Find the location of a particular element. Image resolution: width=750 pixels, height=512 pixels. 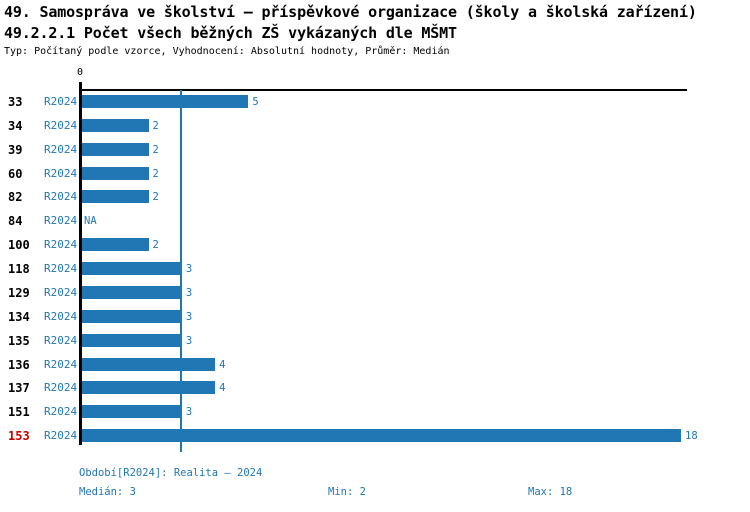

value-label: NA is located at coordinates (90, 221).